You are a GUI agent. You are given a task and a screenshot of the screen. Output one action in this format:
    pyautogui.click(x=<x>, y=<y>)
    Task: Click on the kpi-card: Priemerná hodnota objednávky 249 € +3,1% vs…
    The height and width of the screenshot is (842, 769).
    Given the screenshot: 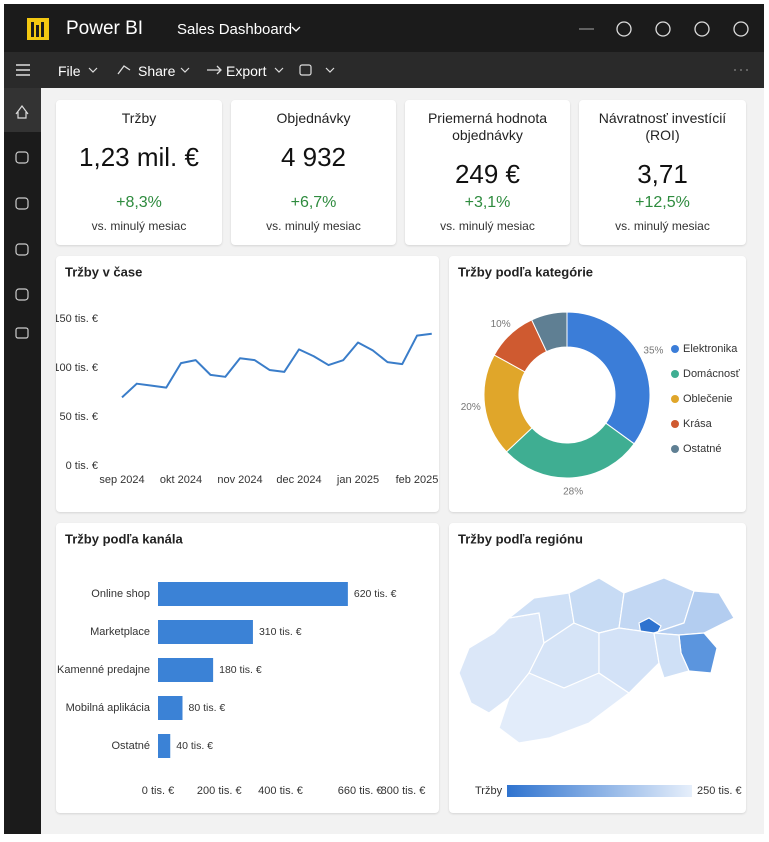 What is the action you would take?
    pyautogui.click(x=487, y=172)
    